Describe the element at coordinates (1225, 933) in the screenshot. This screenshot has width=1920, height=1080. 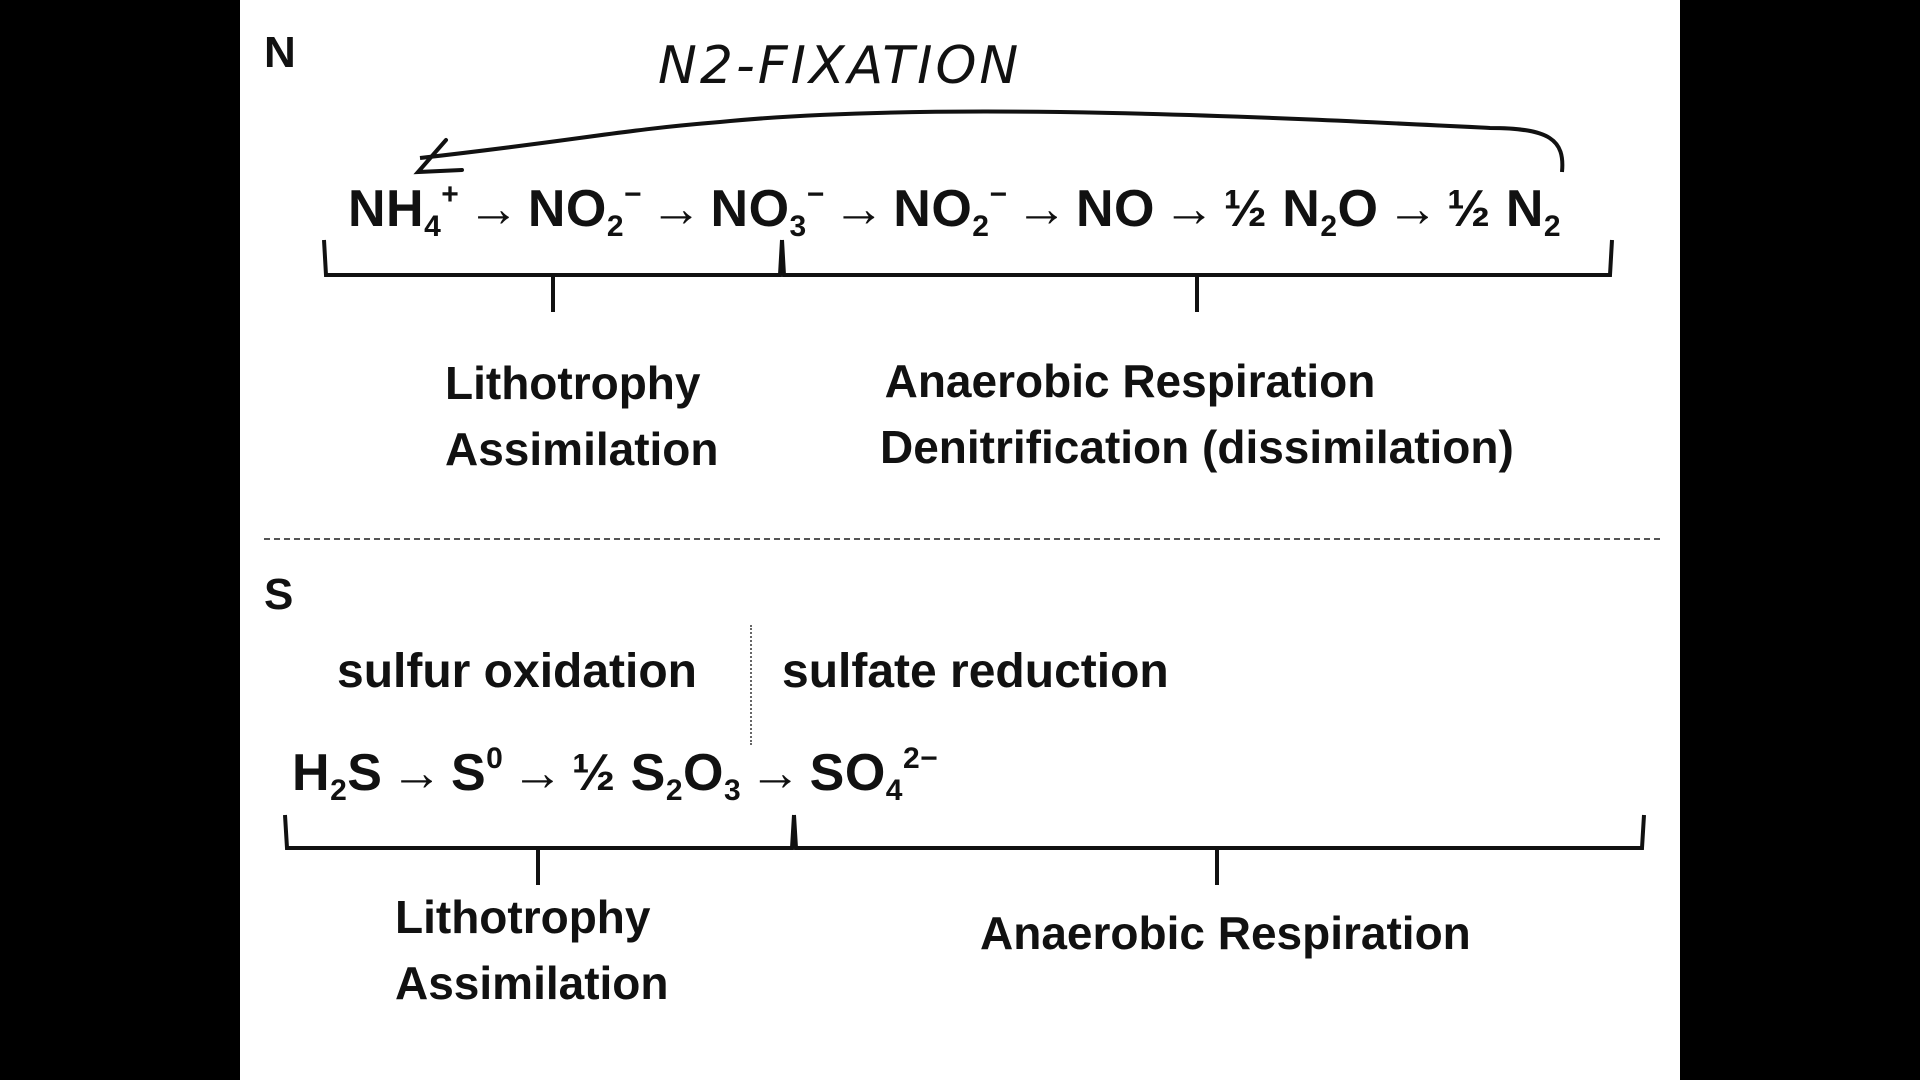
I see `sulfur-anaerobic-respiration-label: Anaerobic Respiration` at that location.